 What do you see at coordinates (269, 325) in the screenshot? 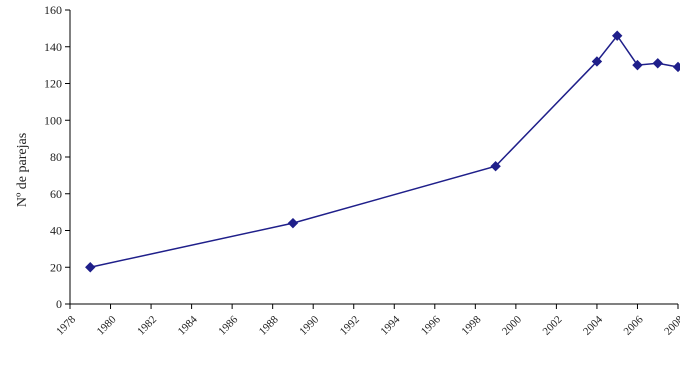
I see `x-tick-label: 1988` at bounding box center [269, 325].